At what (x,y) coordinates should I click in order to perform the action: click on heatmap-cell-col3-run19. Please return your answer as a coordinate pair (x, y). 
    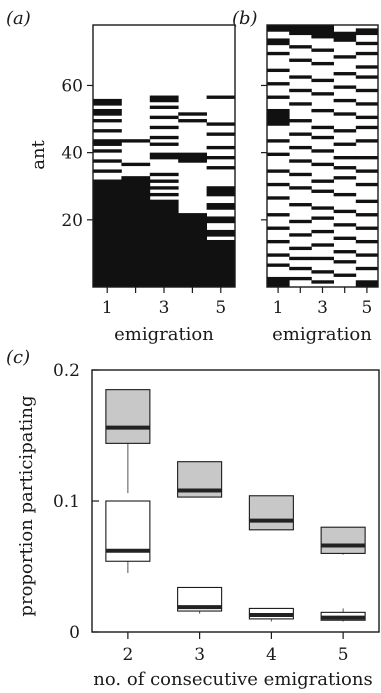
    Looking at the image, I should click on (322, 32).